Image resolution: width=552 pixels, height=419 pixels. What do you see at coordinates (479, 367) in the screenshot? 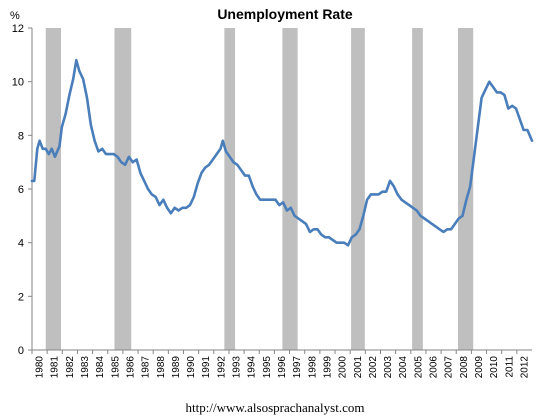
I see `x-tick-label: 2009` at bounding box center [479, 367].